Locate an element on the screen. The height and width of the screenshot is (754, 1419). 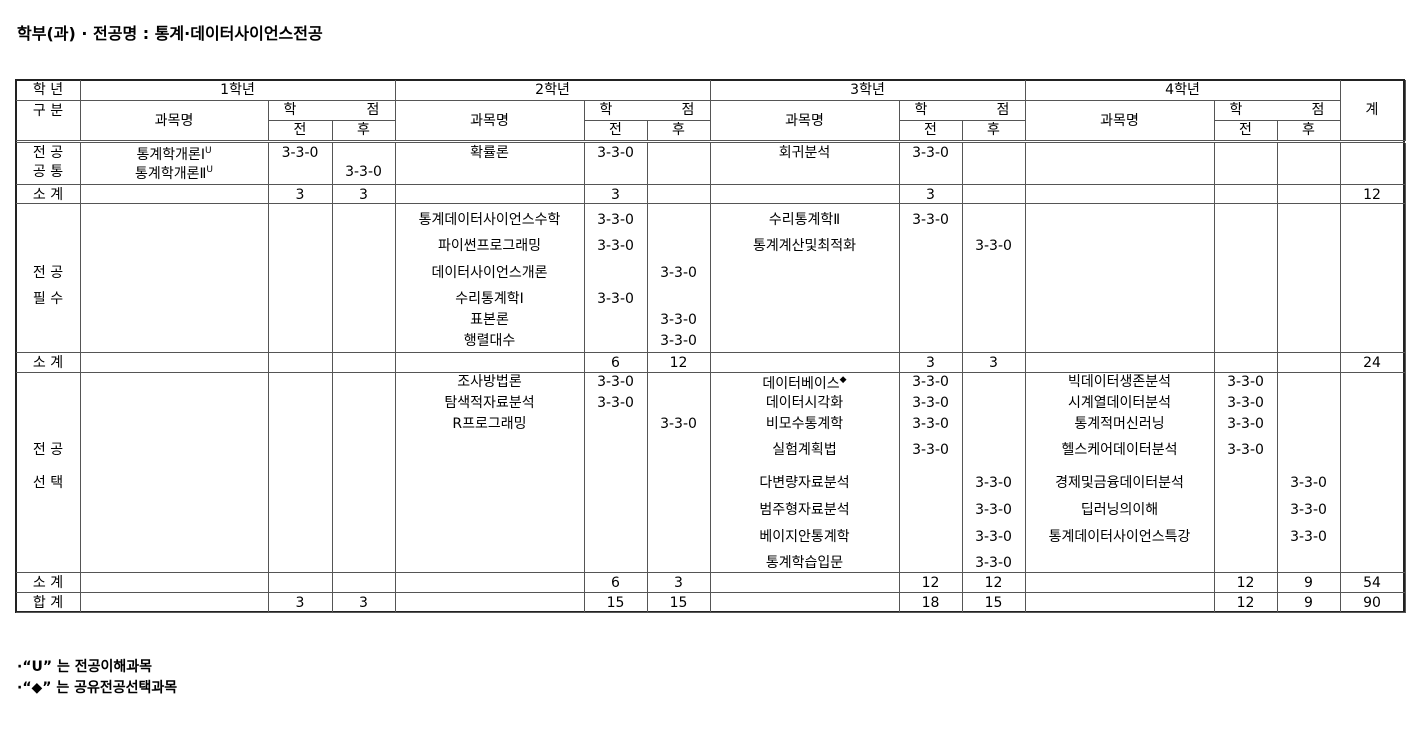
year-header-cell is located at coordinates (1183, 90).